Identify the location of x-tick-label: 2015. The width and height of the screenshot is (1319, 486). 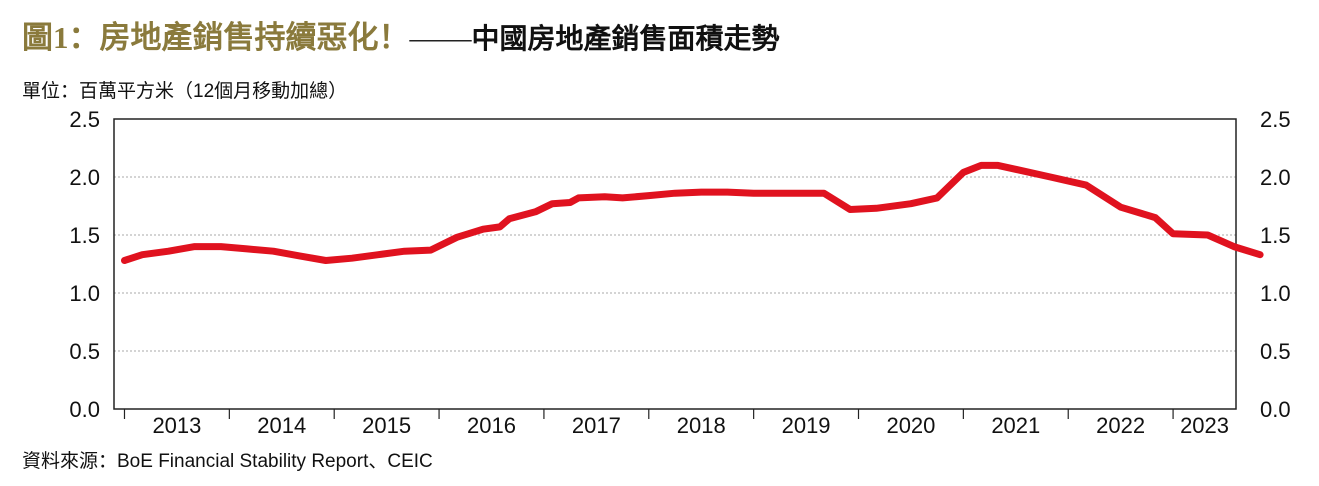
(386, 425).